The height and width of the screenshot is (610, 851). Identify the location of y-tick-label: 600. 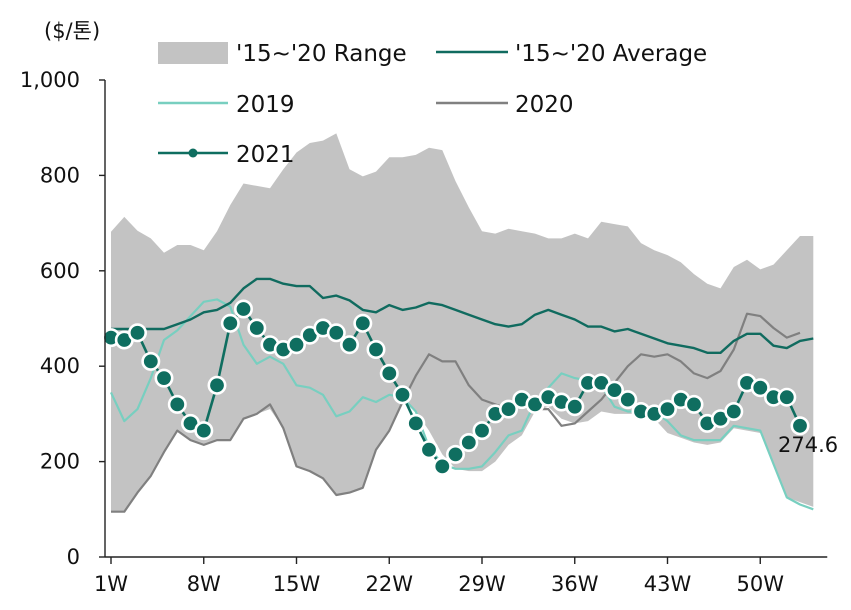
(60, 271).